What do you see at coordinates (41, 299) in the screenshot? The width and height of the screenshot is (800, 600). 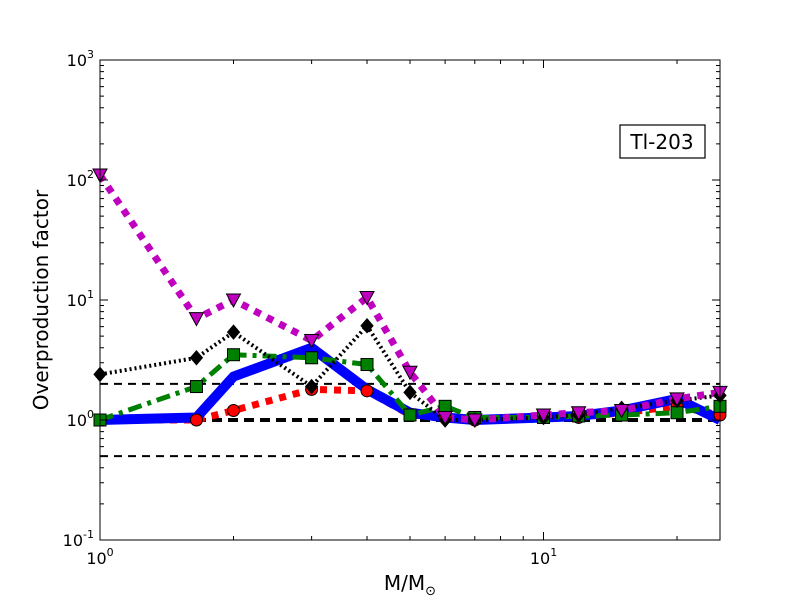 I see `y-axis-title: Overproduction factor` at bounding box center [41, 299].